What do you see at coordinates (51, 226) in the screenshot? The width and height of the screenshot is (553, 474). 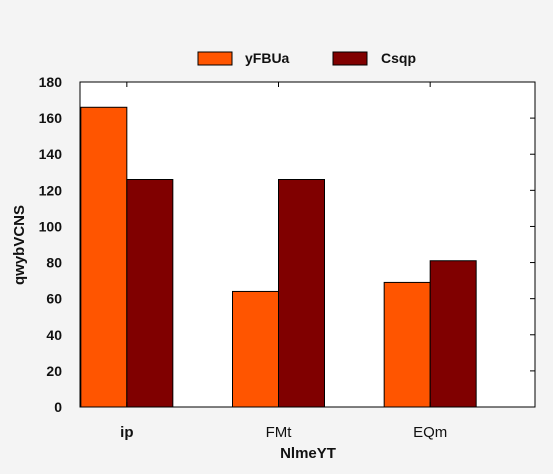 I see `y-tick-label: 100` at bounding box center [51, 226].